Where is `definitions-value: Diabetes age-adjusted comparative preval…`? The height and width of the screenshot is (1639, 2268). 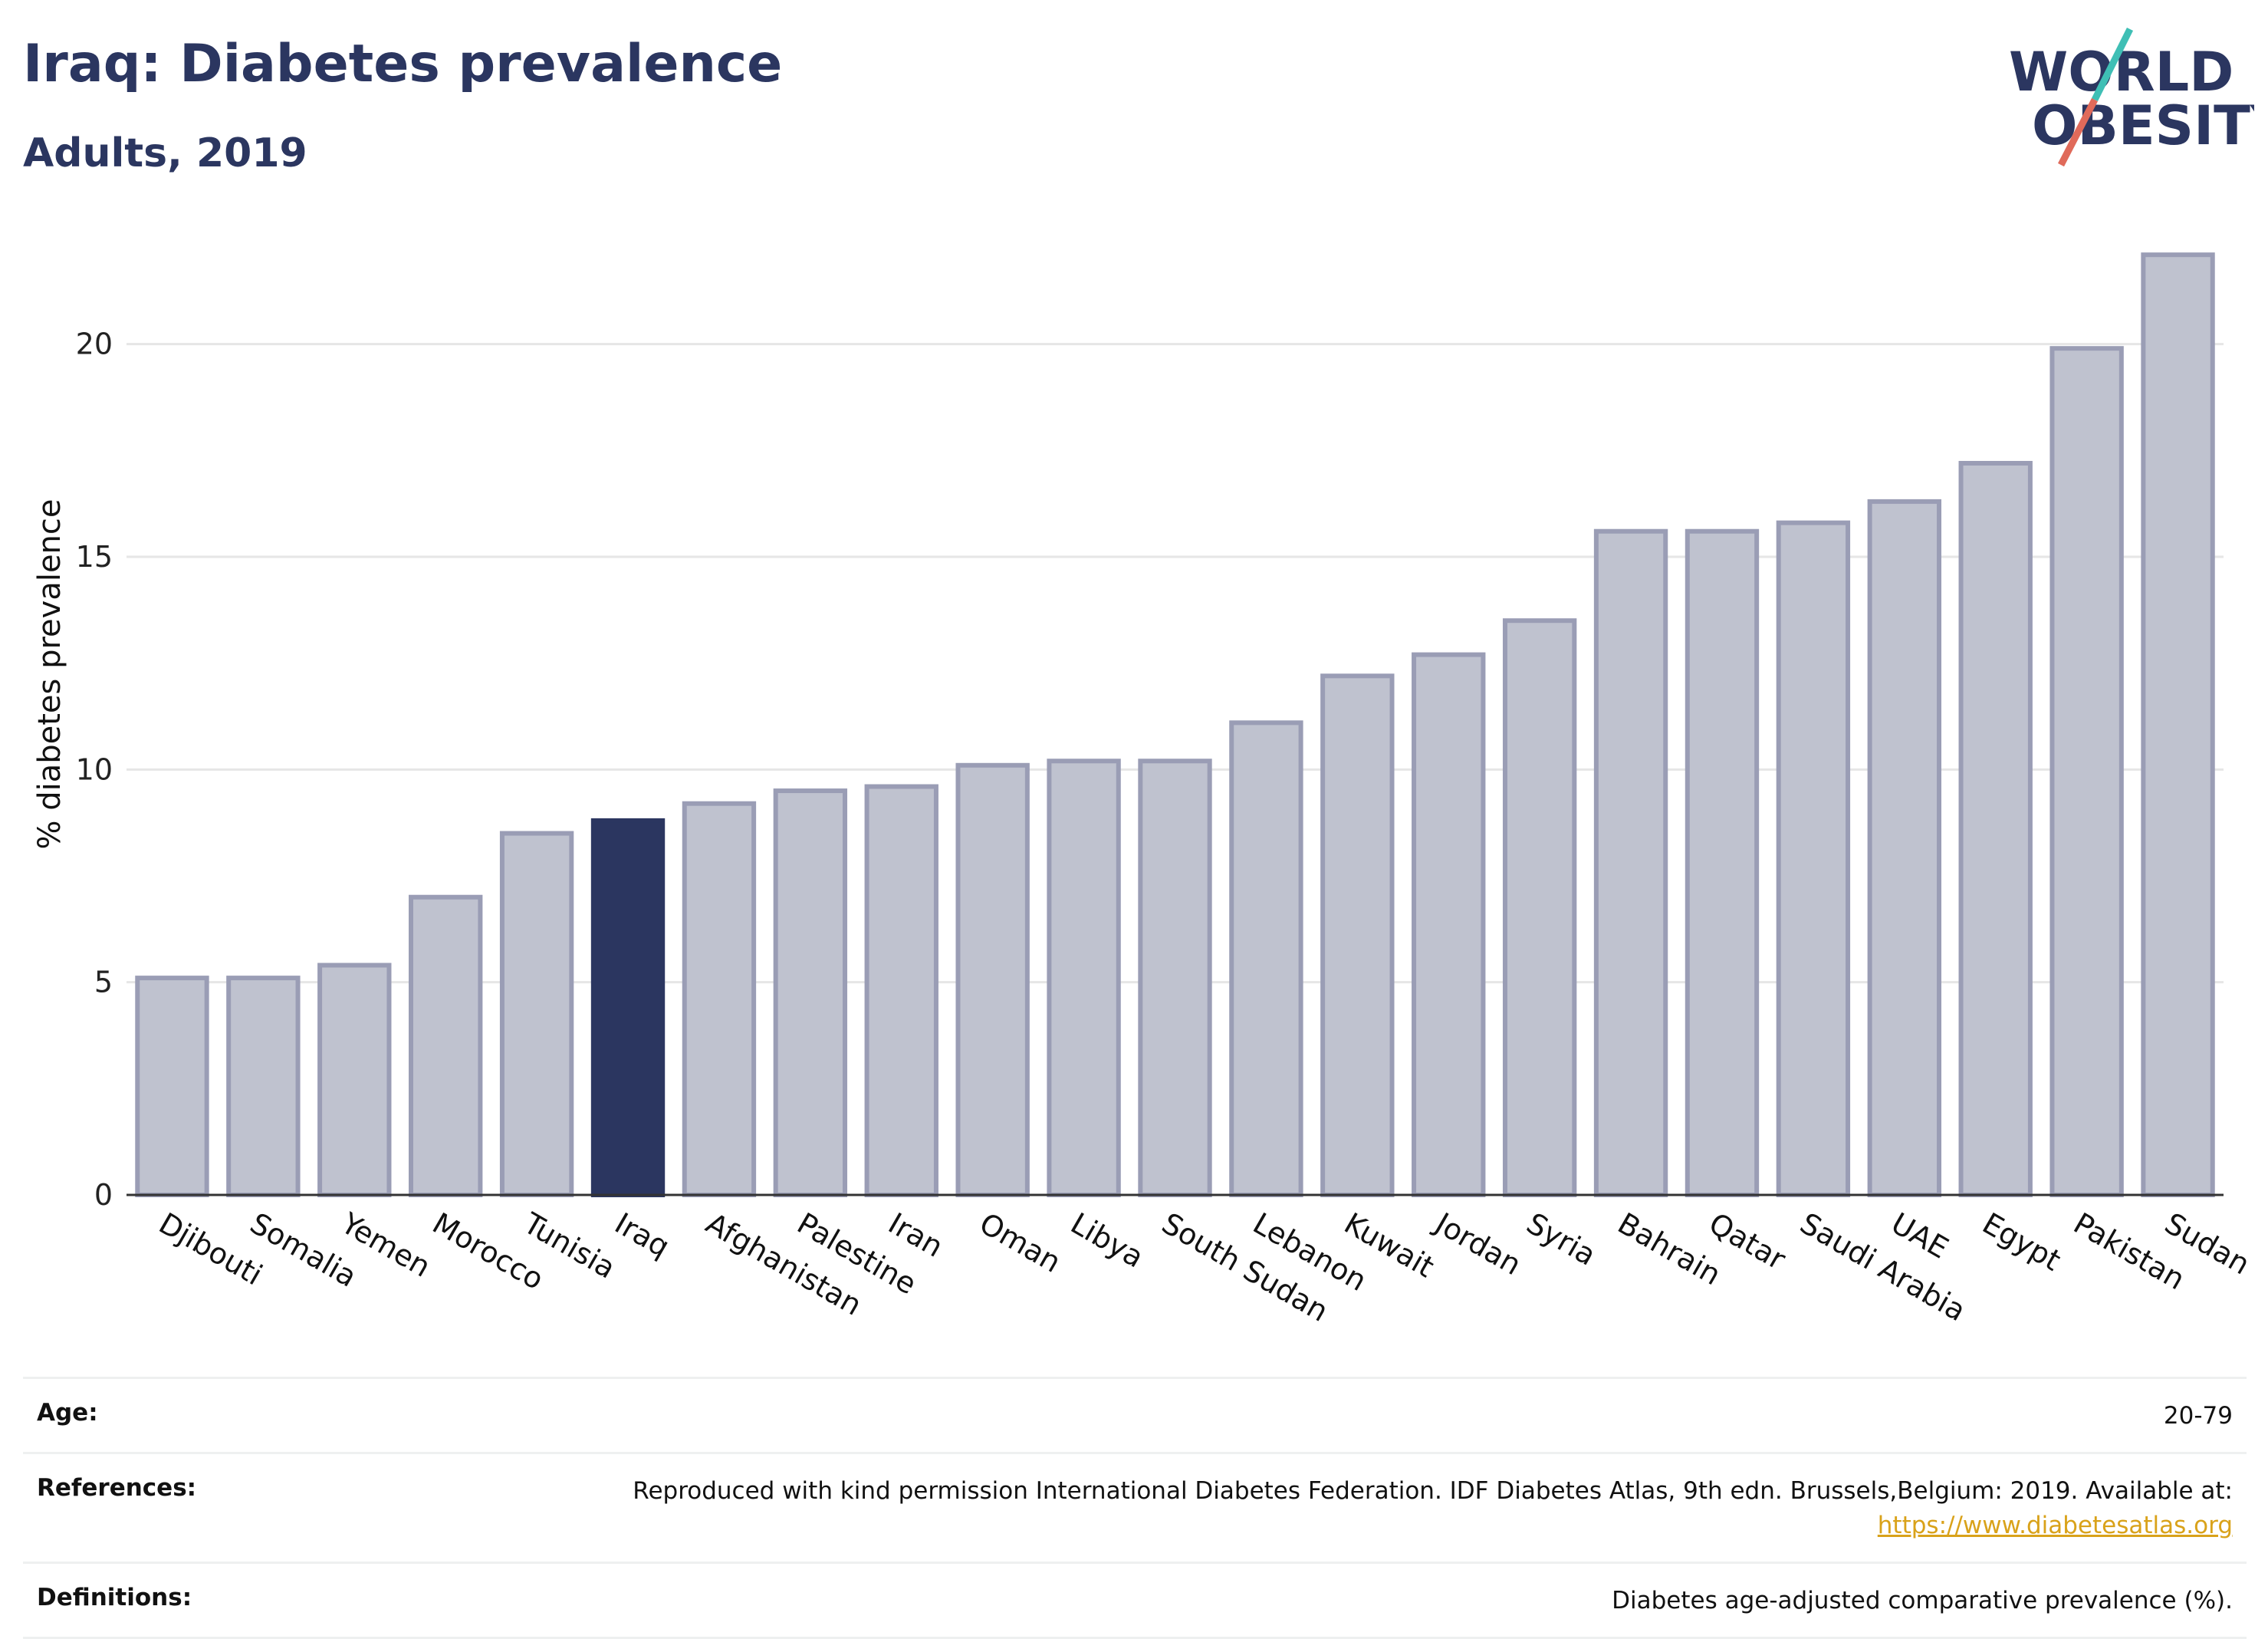
definitions-value: Diabetes age-adjusted comparative preval… is located at coordinates (1922, 1600).